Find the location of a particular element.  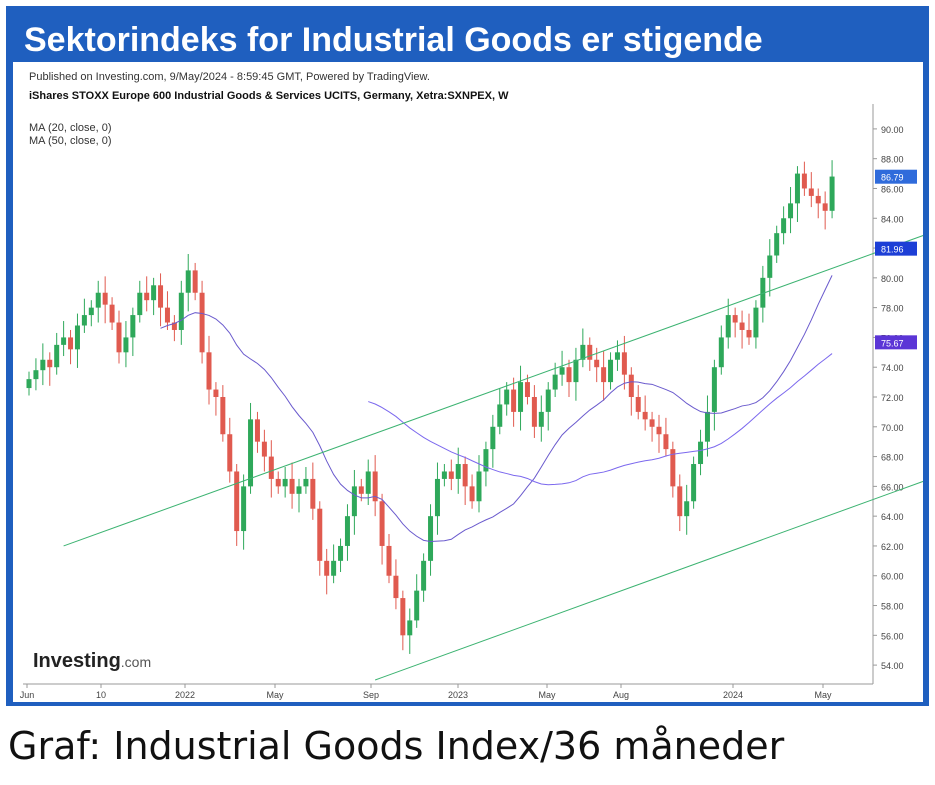

y-tick-label: 54.00 is located at coordinates (892, 666).